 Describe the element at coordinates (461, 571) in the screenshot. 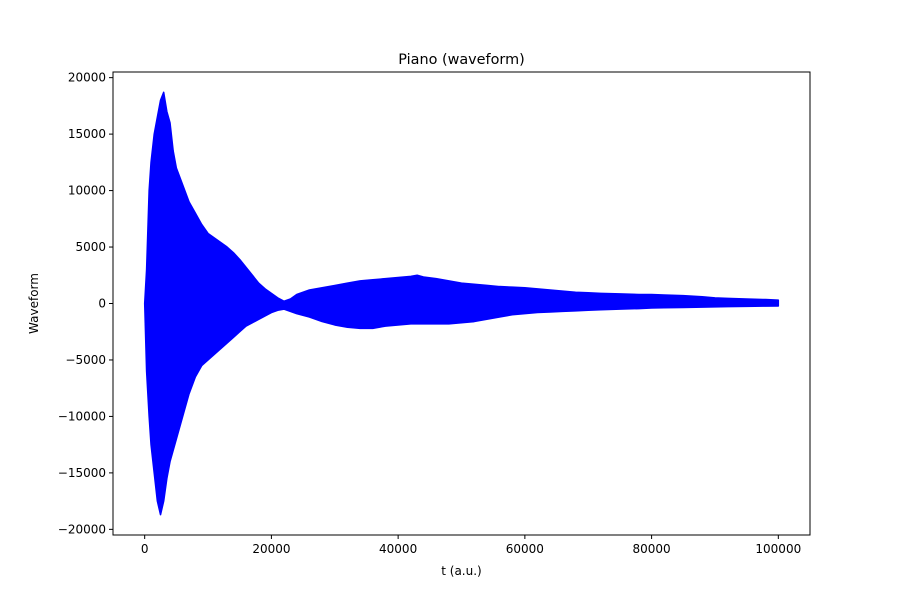

I see `x-axis-title: t (a.u.)` at that location.